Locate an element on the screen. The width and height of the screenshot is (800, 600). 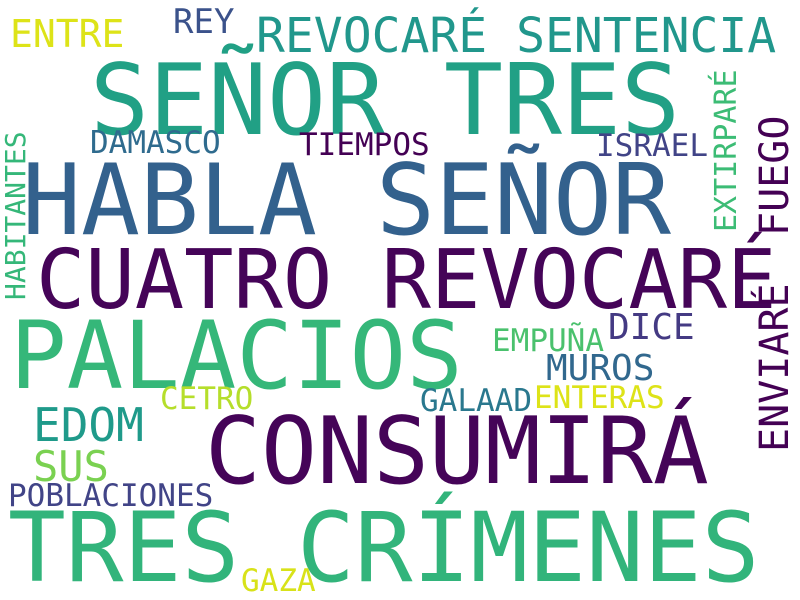
word-extirpare: EXTIRPARÉ is located at coordinates (726, 150).